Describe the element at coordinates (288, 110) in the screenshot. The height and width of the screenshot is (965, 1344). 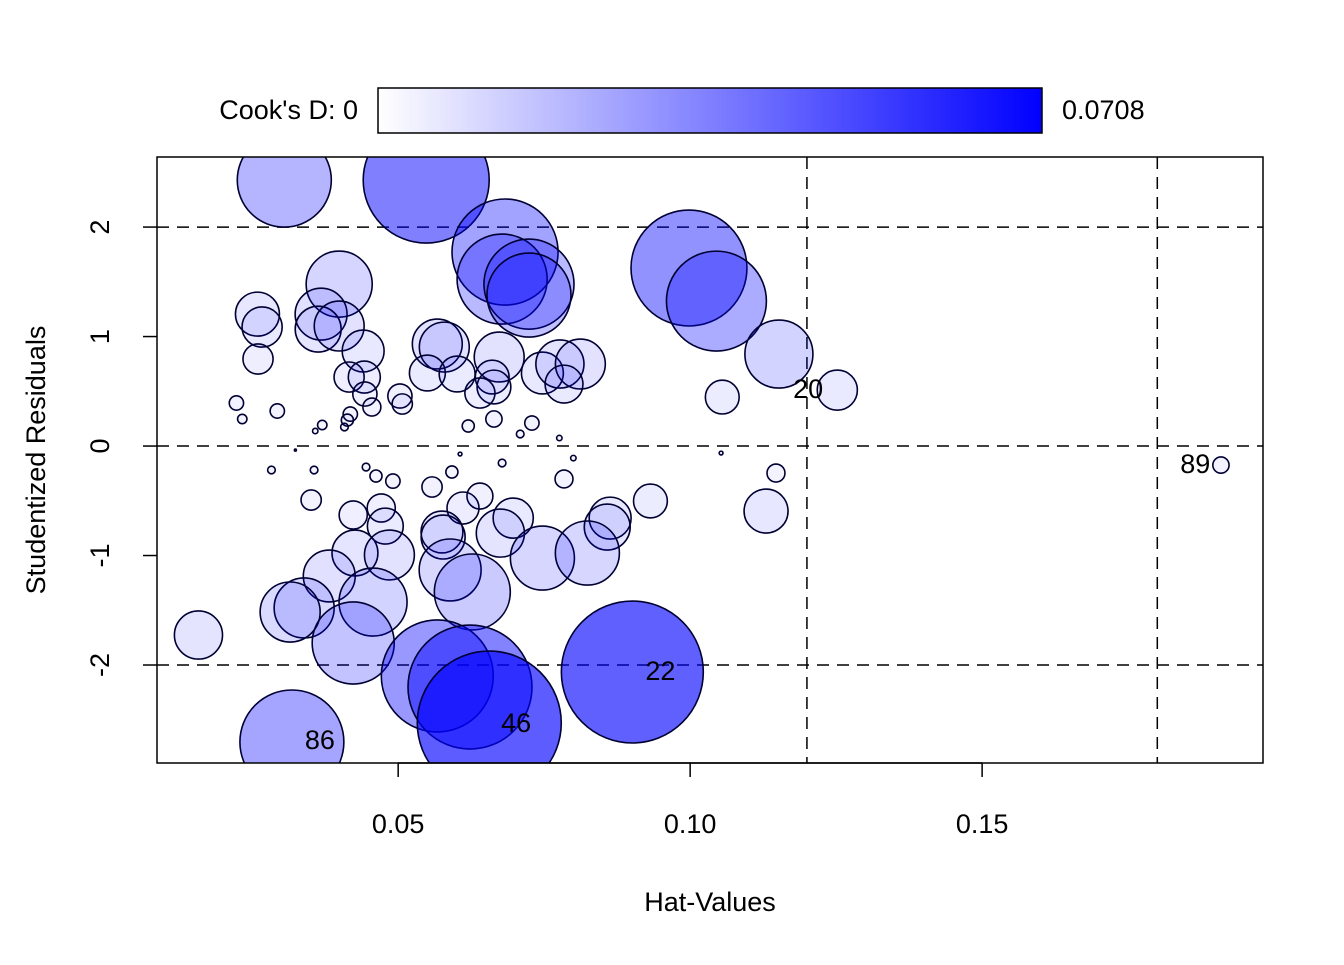
I see `legend-min-label: Cook's D: 0` at that location.